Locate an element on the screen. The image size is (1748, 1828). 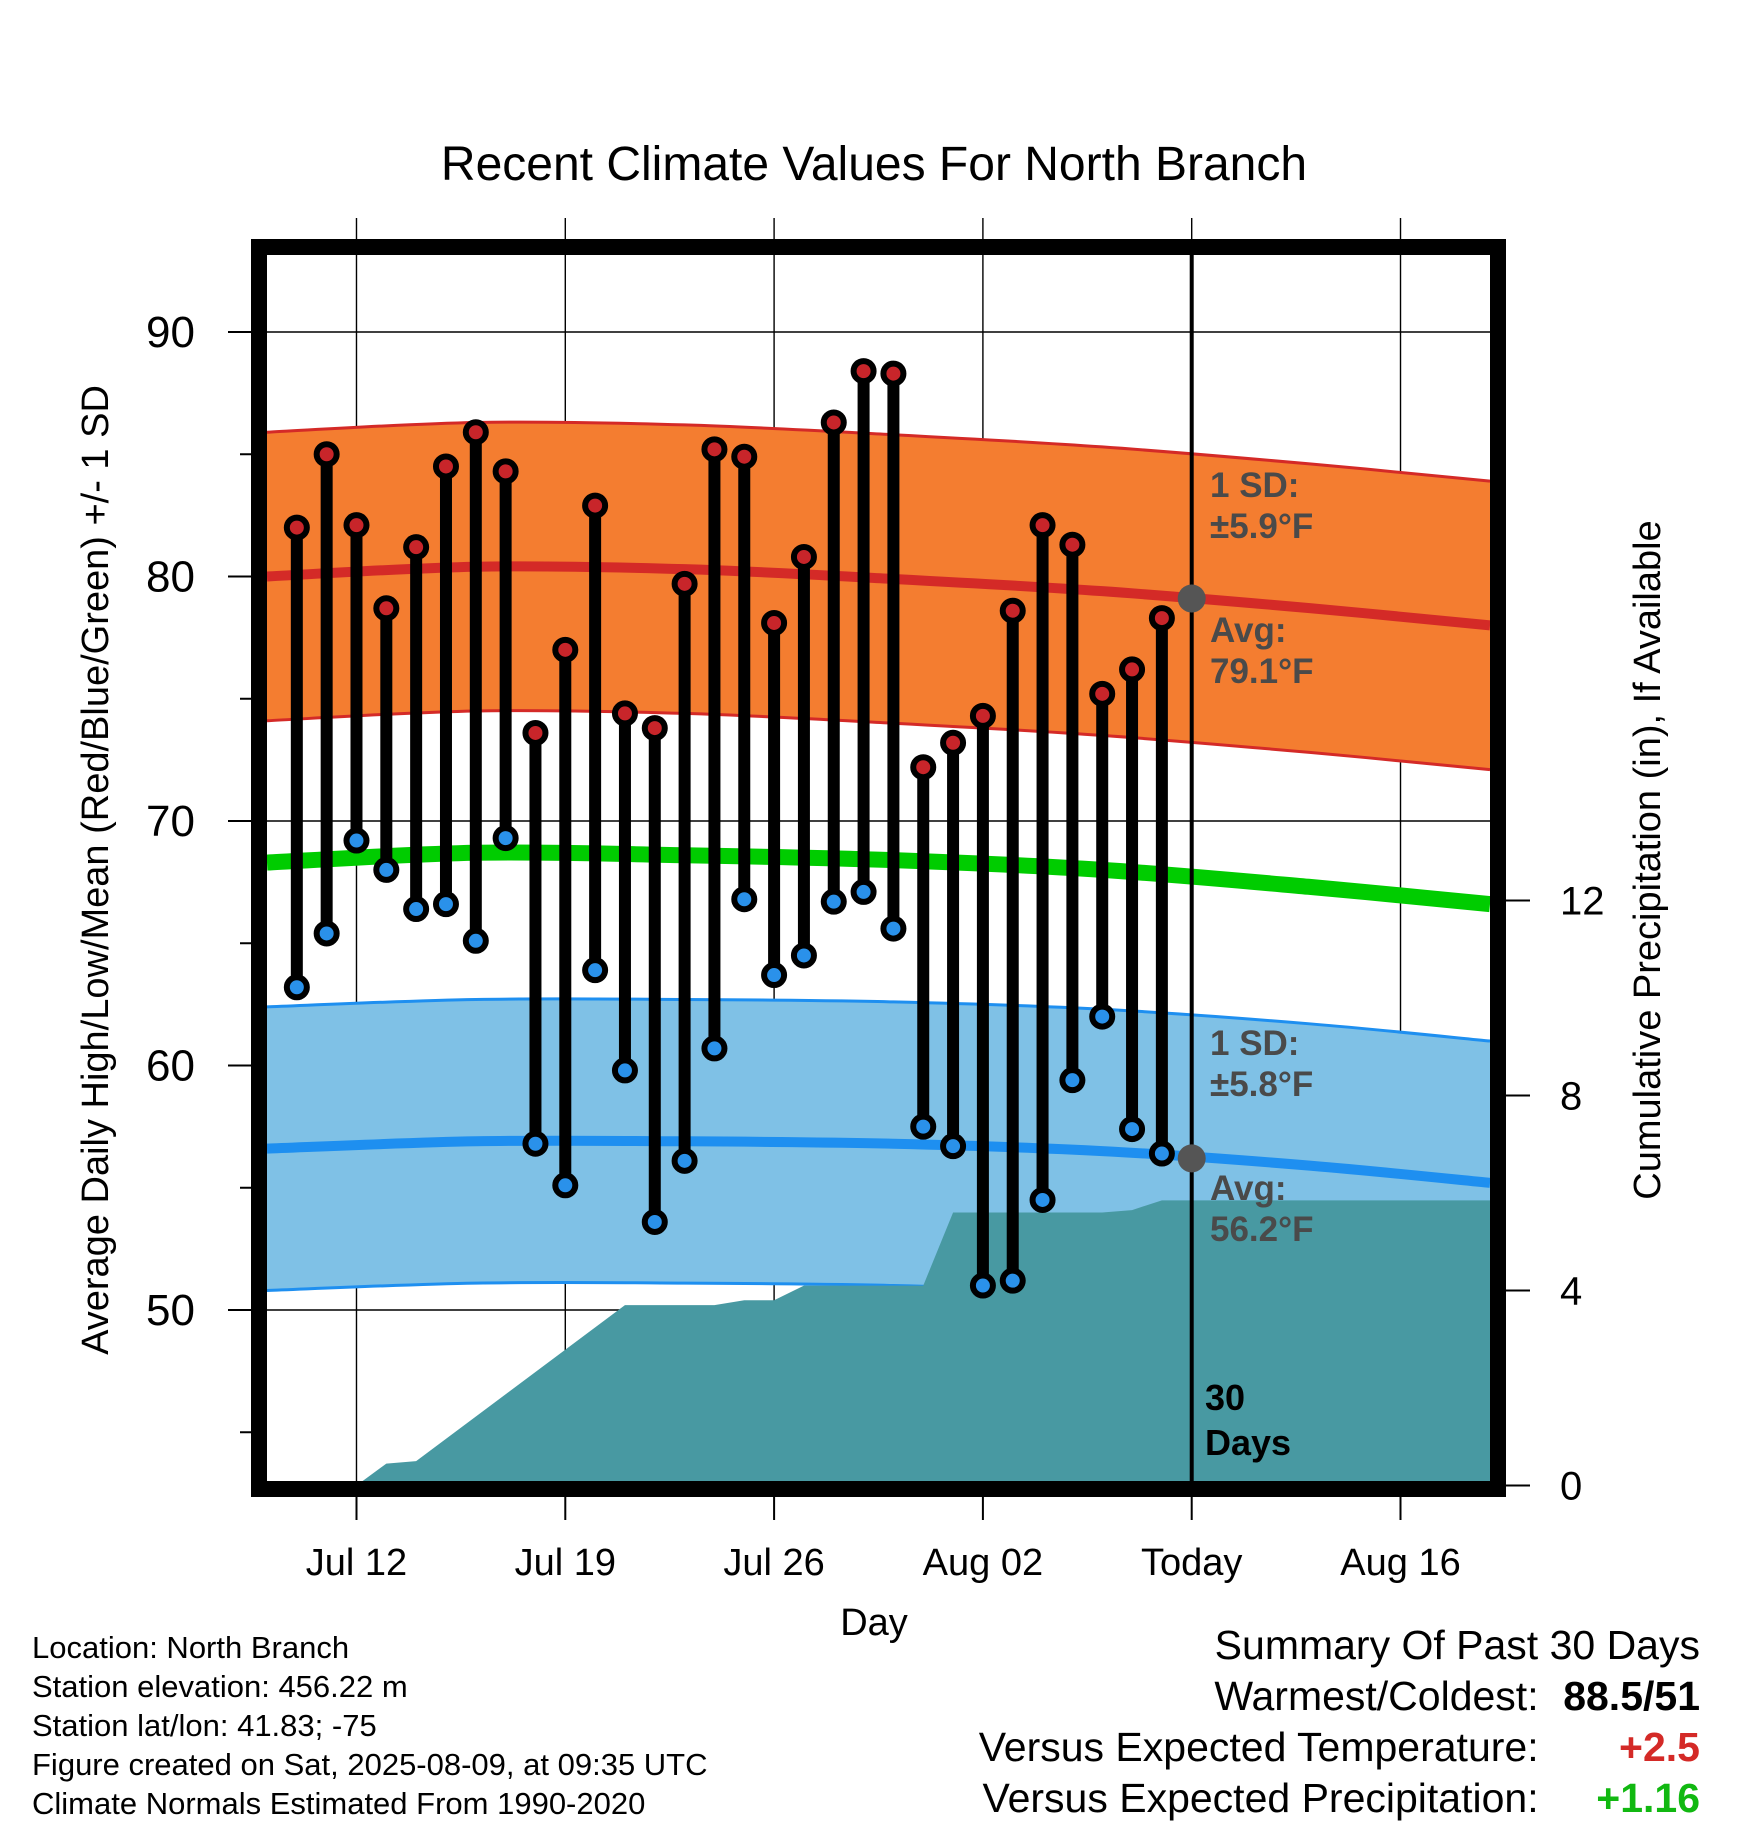
y2-tick-label: 0 is located at coordinates (1571, 1487).